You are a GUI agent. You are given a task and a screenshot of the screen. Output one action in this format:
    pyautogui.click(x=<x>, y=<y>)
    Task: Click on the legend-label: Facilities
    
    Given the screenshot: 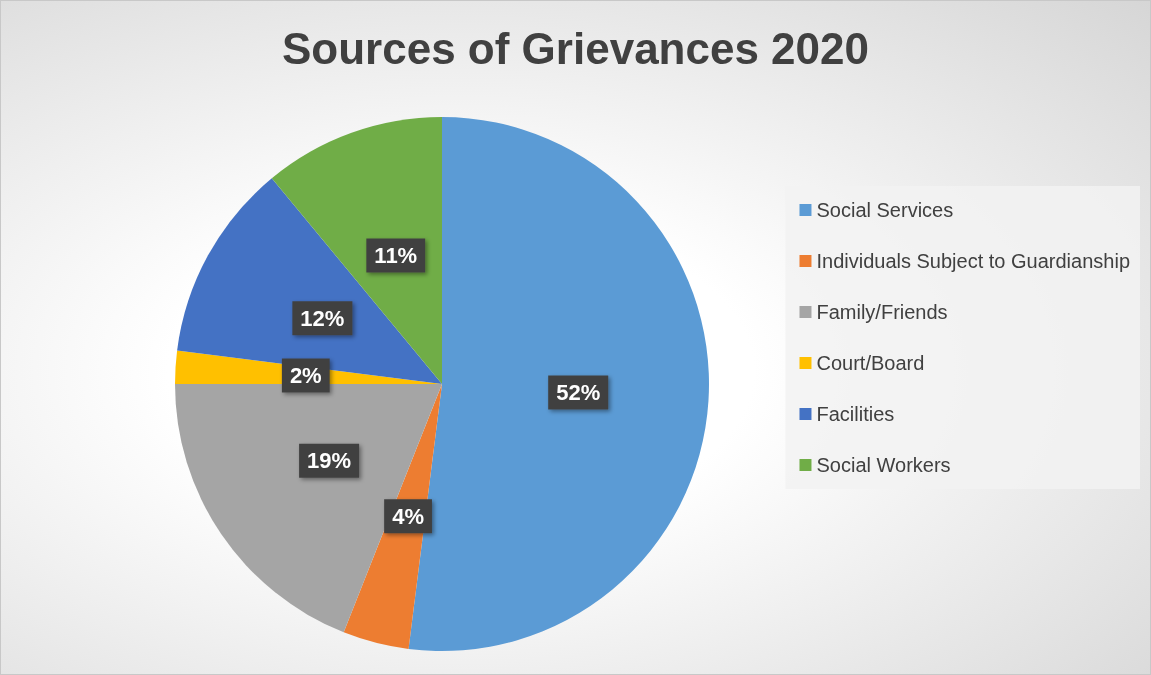 What is the action you would take?
    pyautogui.click(x=855, y=414)
    